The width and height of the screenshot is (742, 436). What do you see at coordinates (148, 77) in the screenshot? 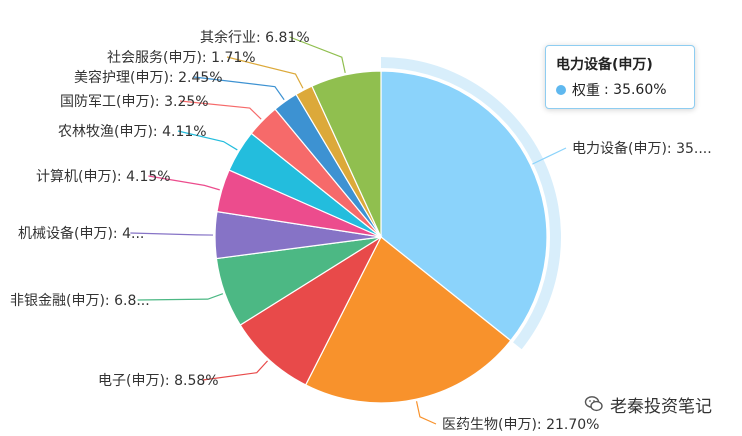
I see `slice-label-美容护理: 美容护理(申万): 2.45%` at bounding box center [148, 77].